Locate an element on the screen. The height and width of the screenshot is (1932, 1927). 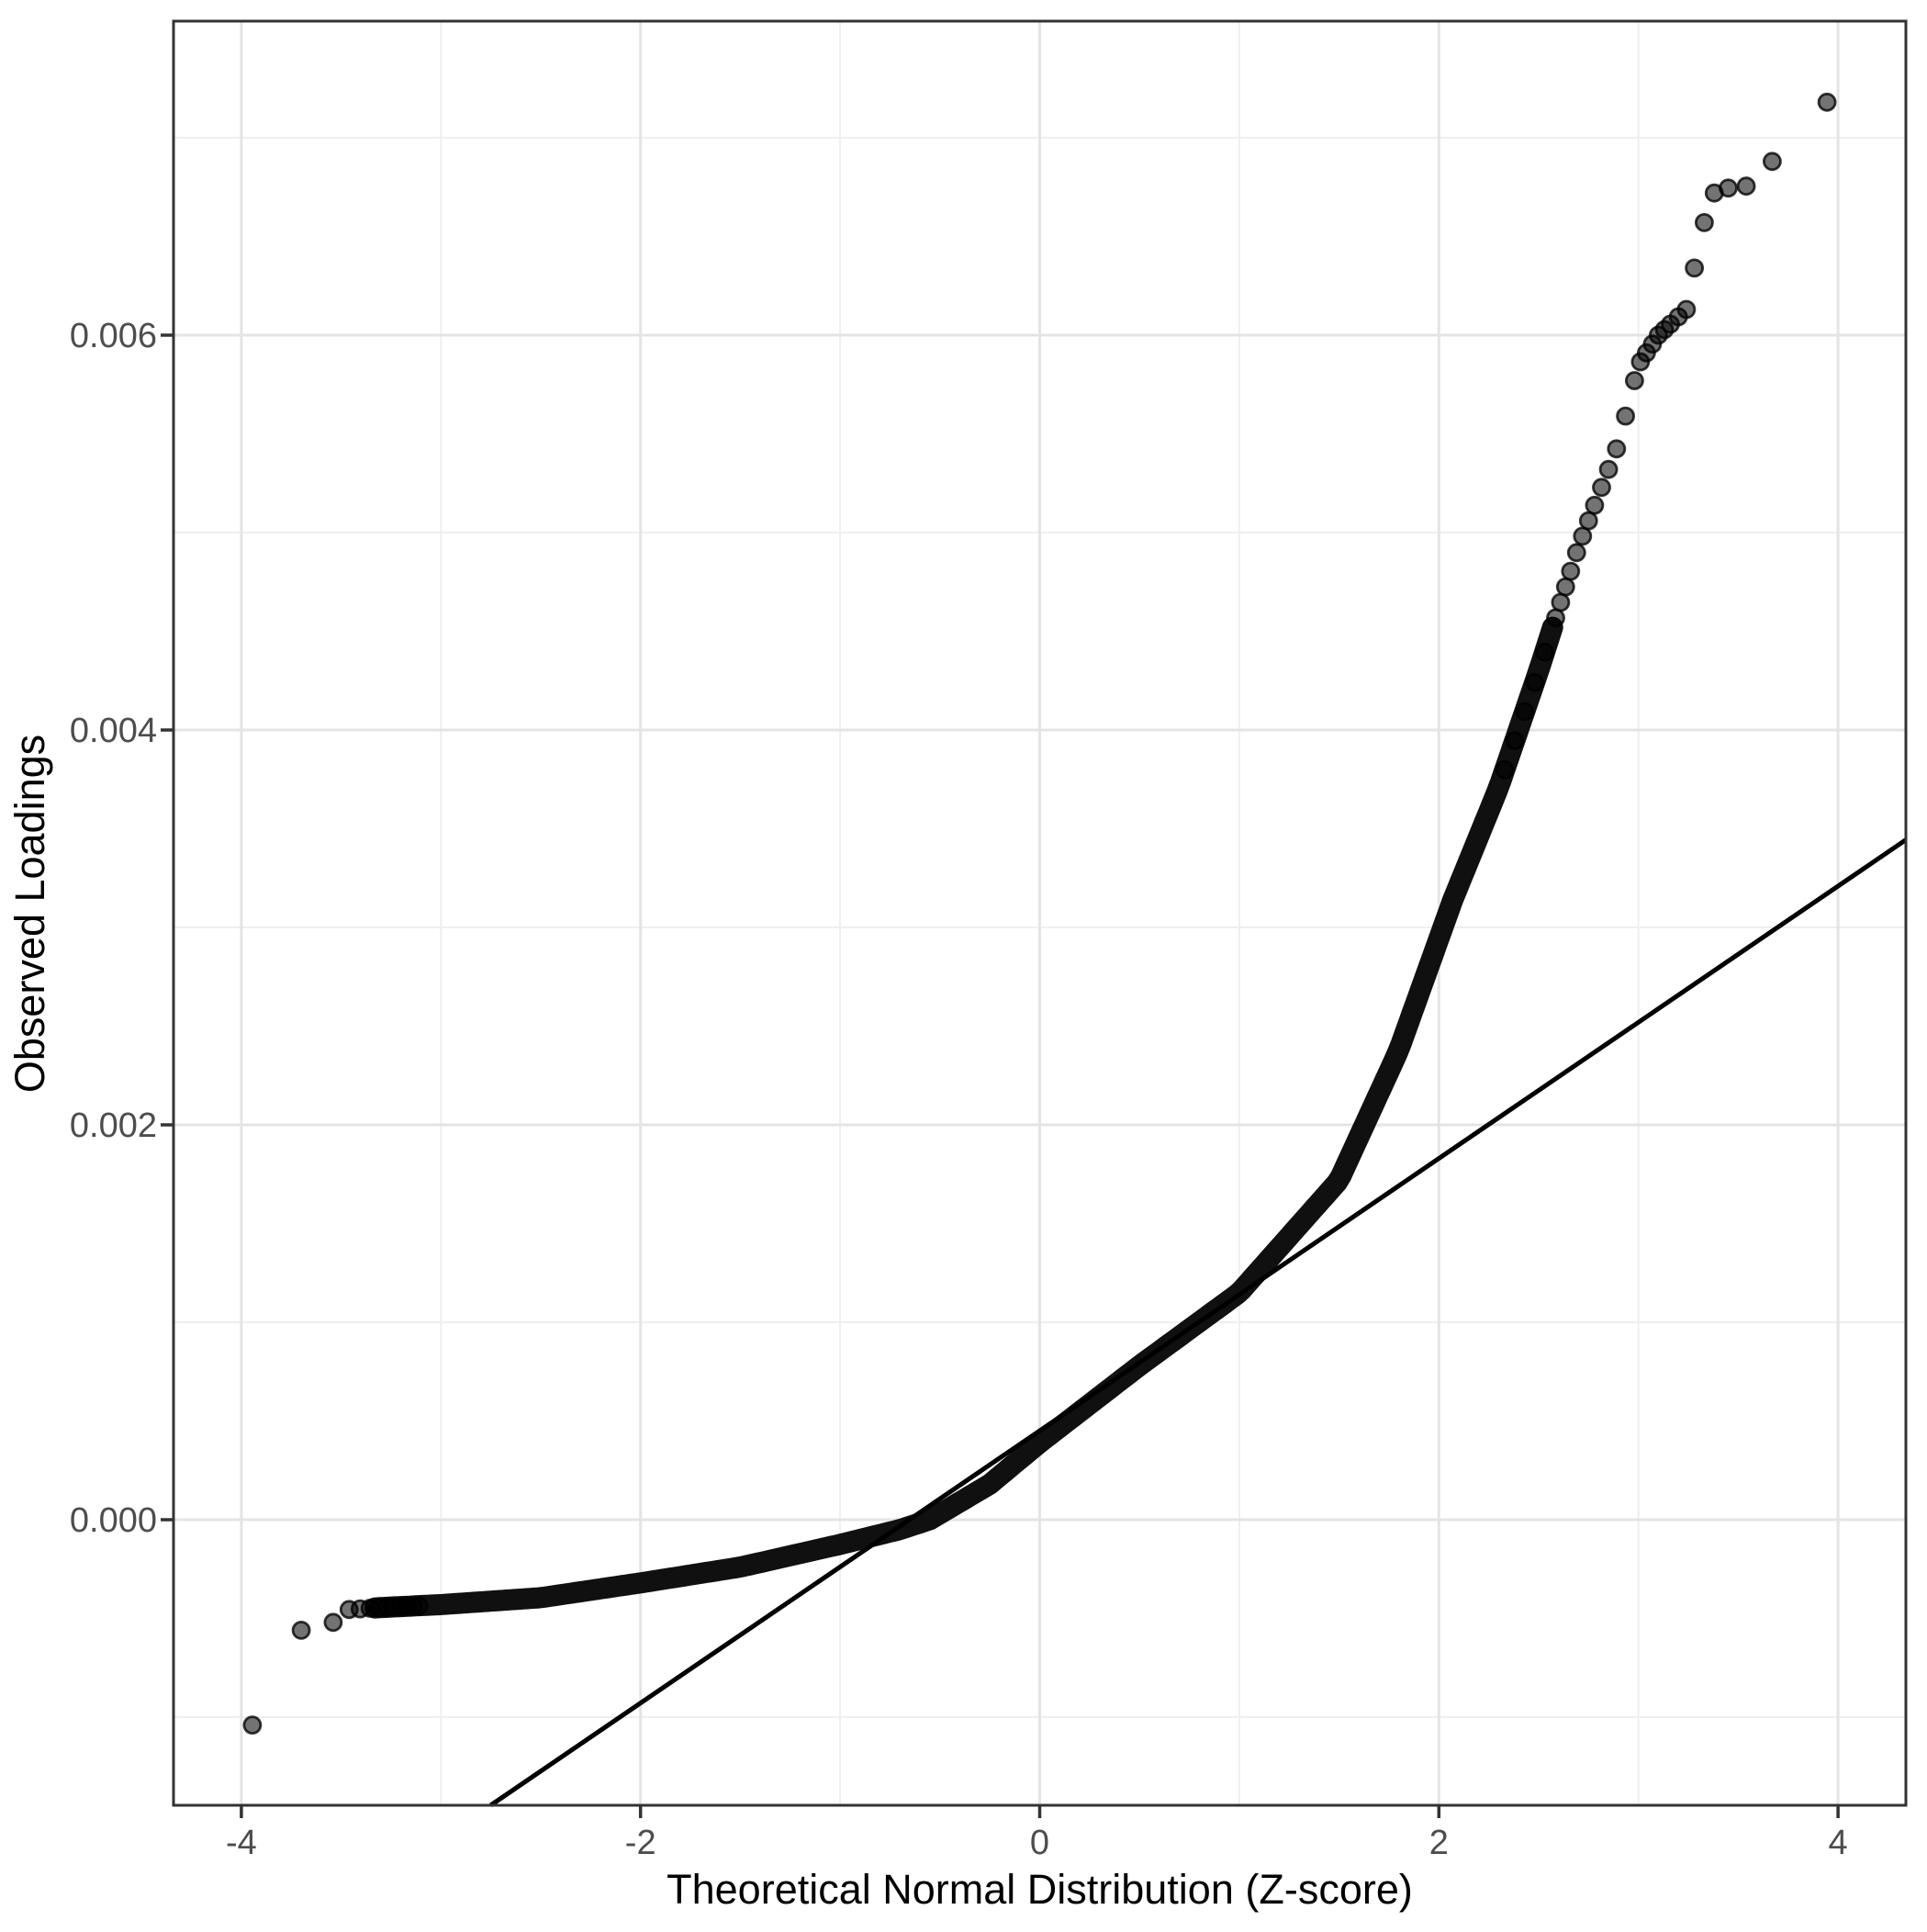
x-tick-label: 0 is located at coordinates (1039, 1843).